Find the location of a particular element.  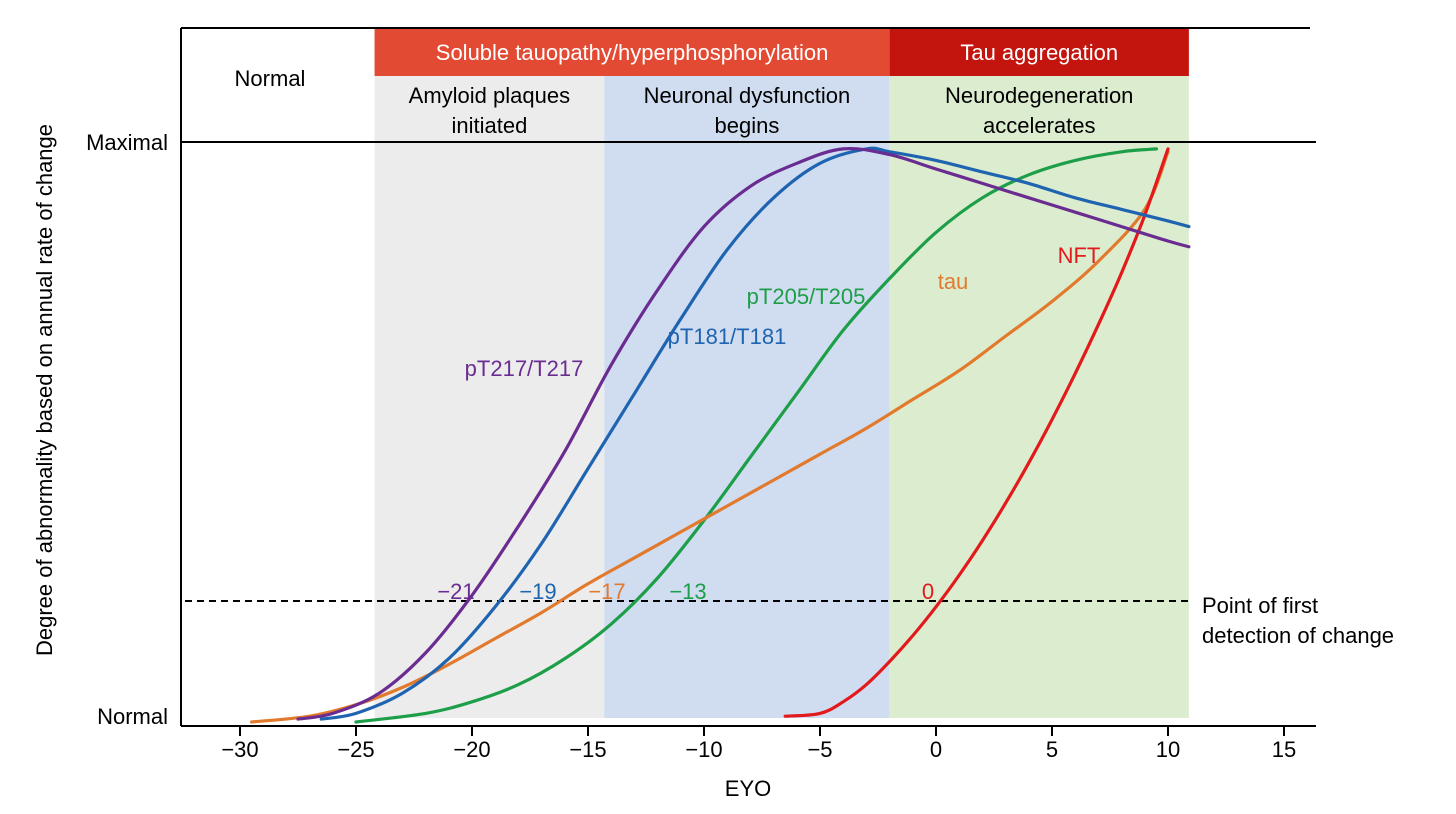

series-label-pt181-t181: pT181/T181 is located at coordinates (727, 336).